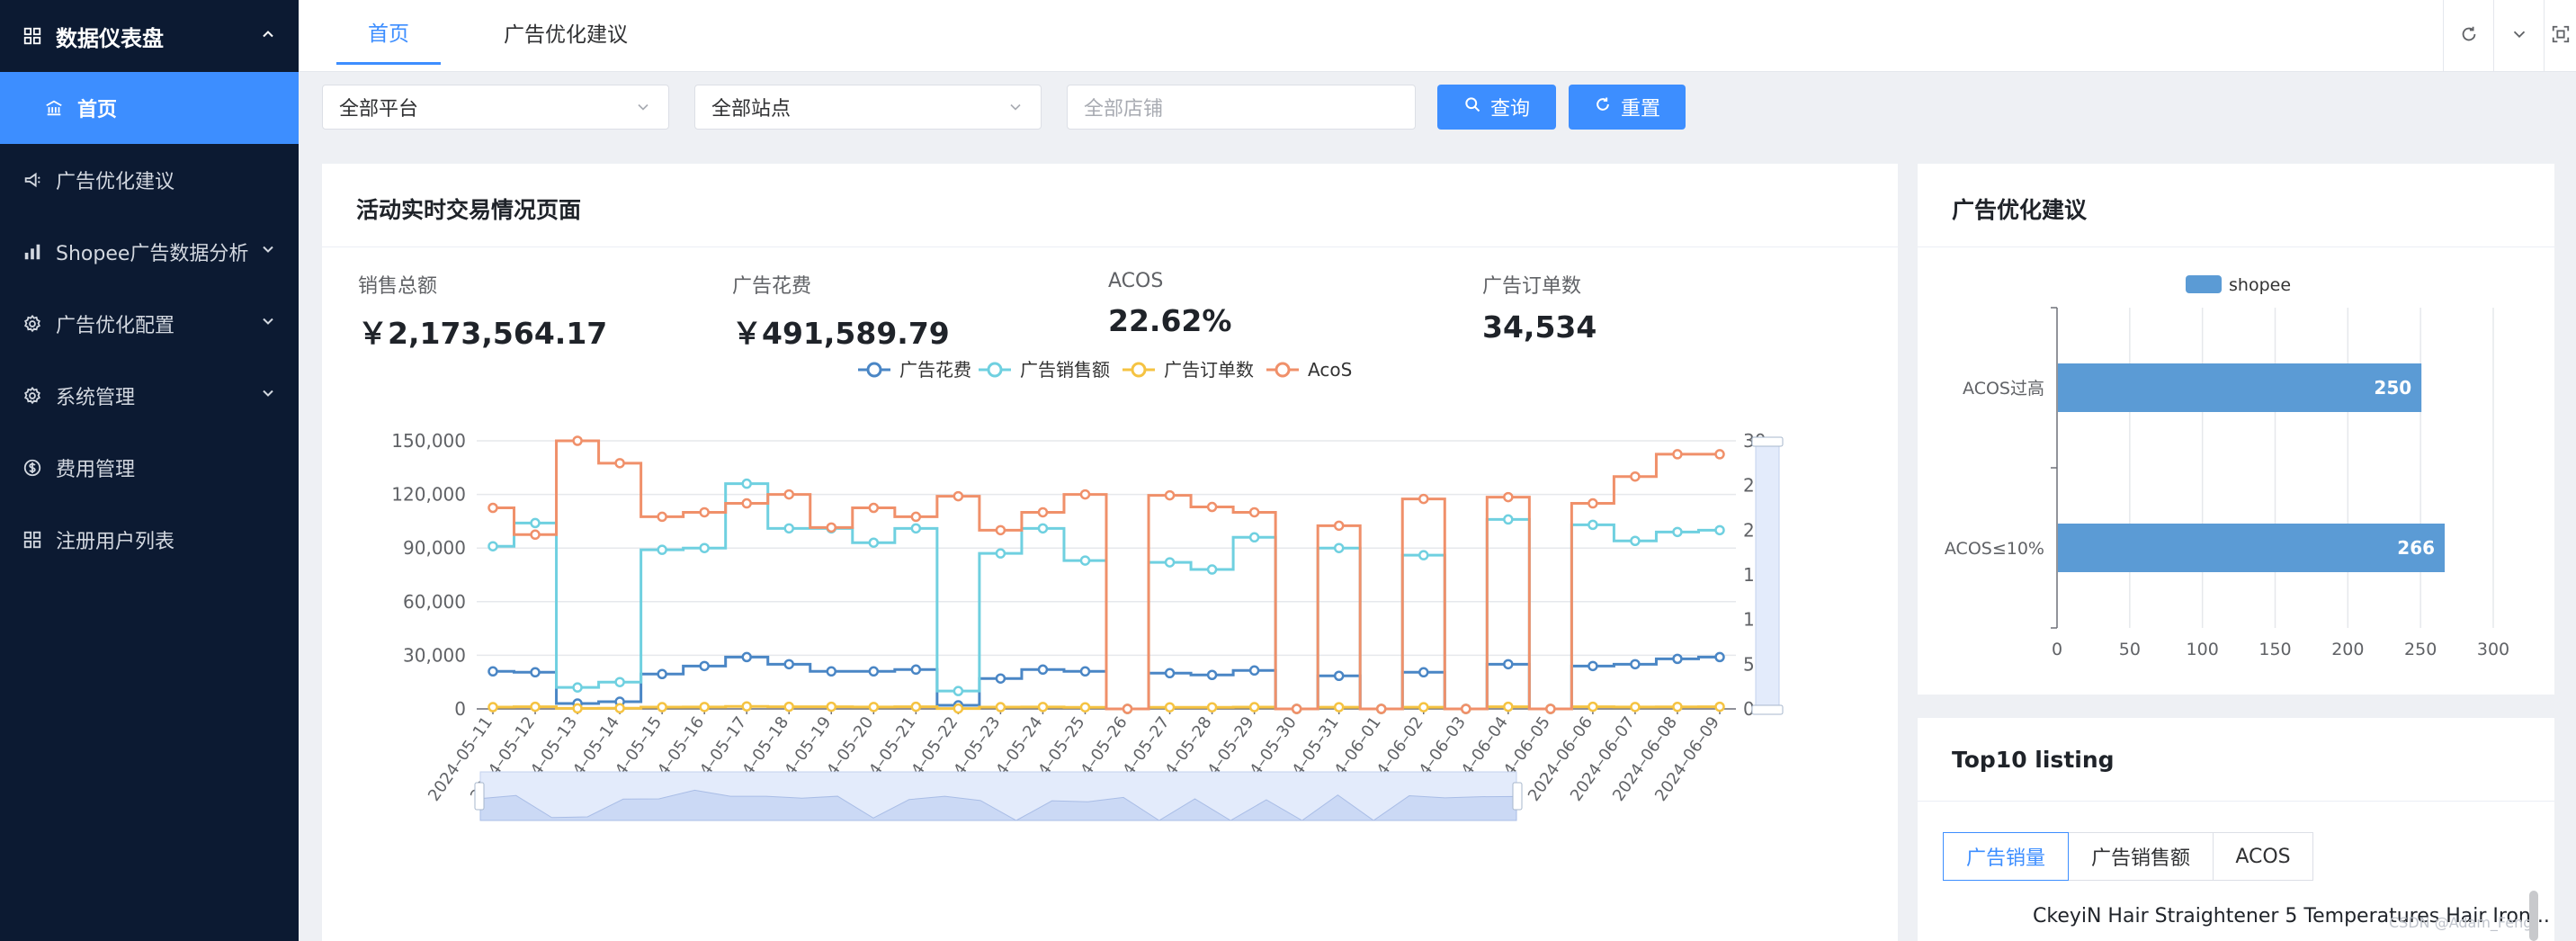  I want to click on refresh-button, so click(2468, 36).